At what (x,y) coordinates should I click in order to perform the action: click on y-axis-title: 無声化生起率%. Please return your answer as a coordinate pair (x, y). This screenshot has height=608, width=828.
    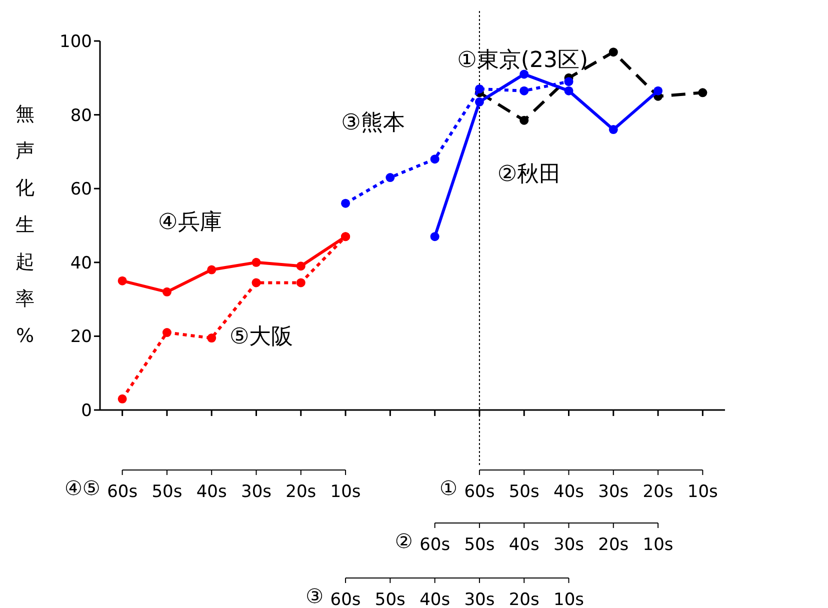
    Looking at the image, I should click on (25, 225).